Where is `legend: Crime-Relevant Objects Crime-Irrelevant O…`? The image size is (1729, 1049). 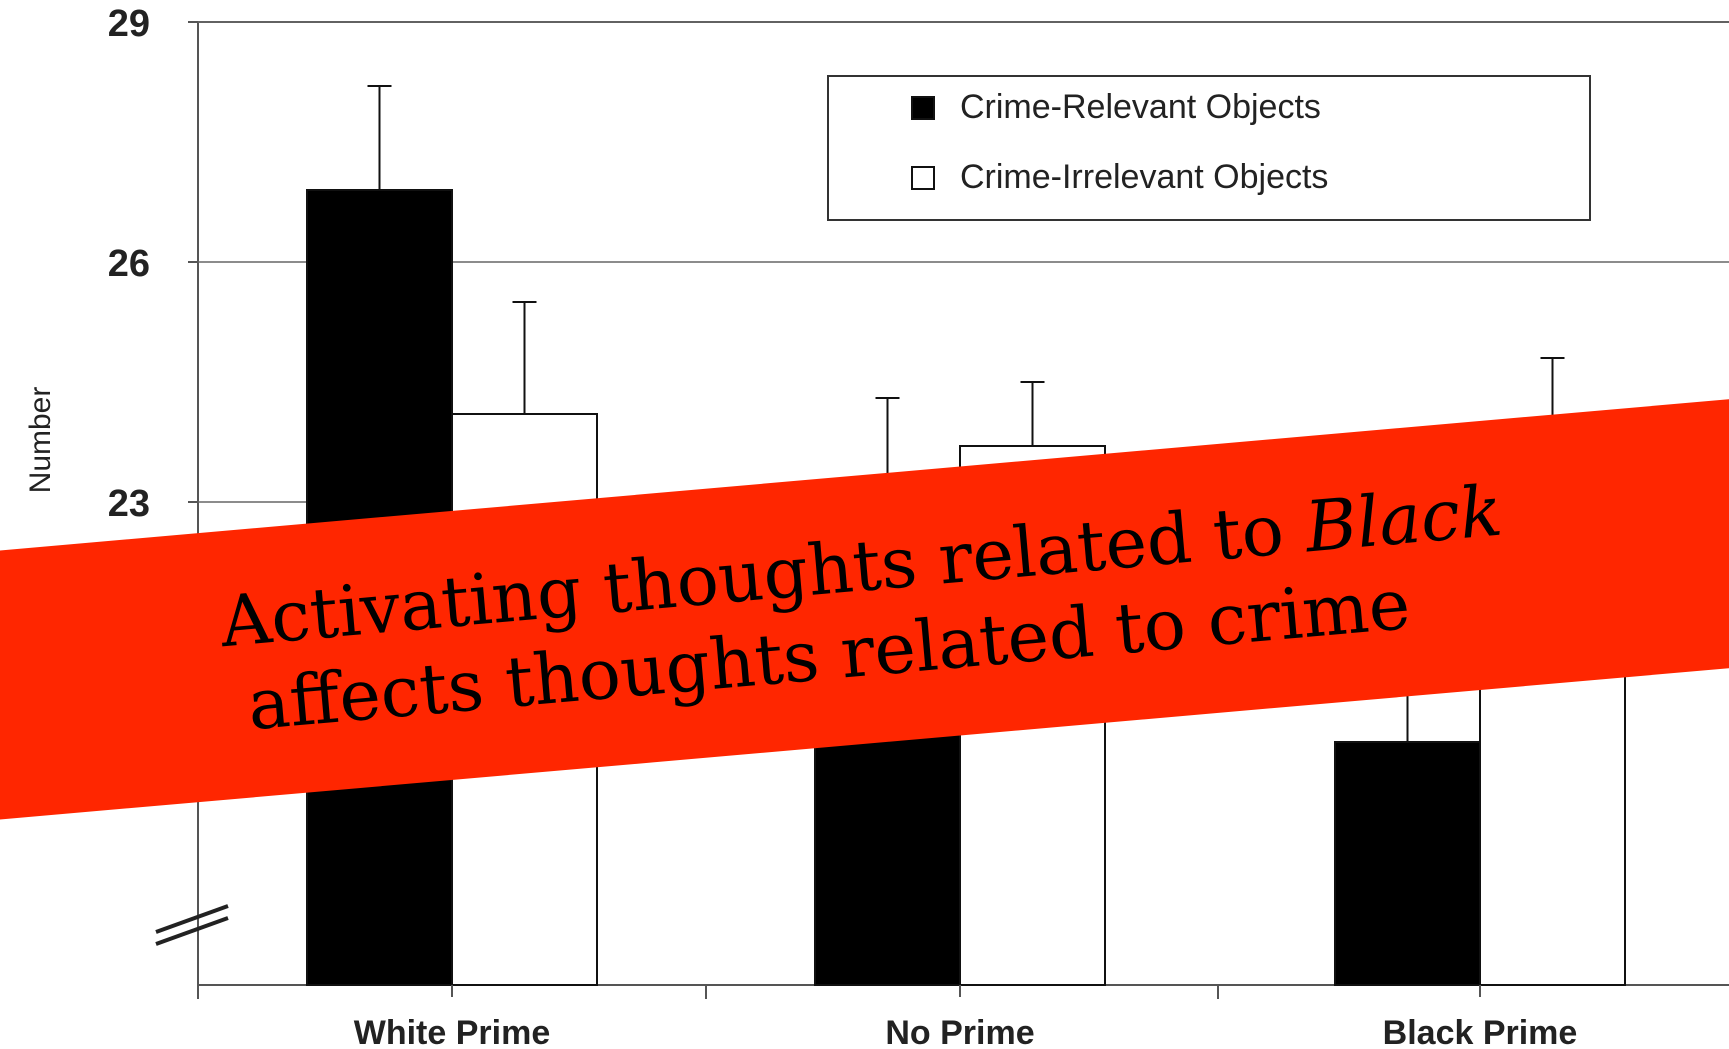 legend: Crime-Relevant Objects Crime-Irrelevant O… is located at coordinates (1209, 148).